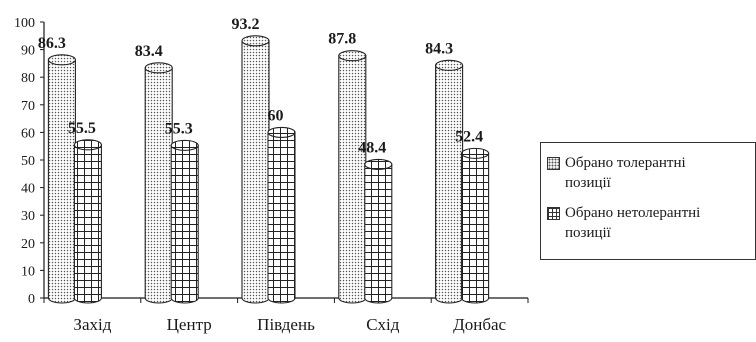 The image size is (756, 342). Describe the element at coordinates (28, 133) in the screenshot. I see `y-tick-label: 60` at that location.